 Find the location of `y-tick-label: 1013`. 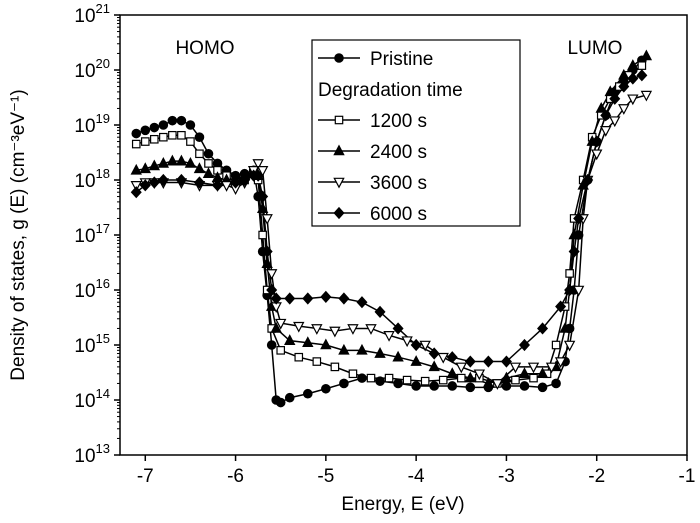

y-tick-label: 1013 is located at coordinates (92, 454).